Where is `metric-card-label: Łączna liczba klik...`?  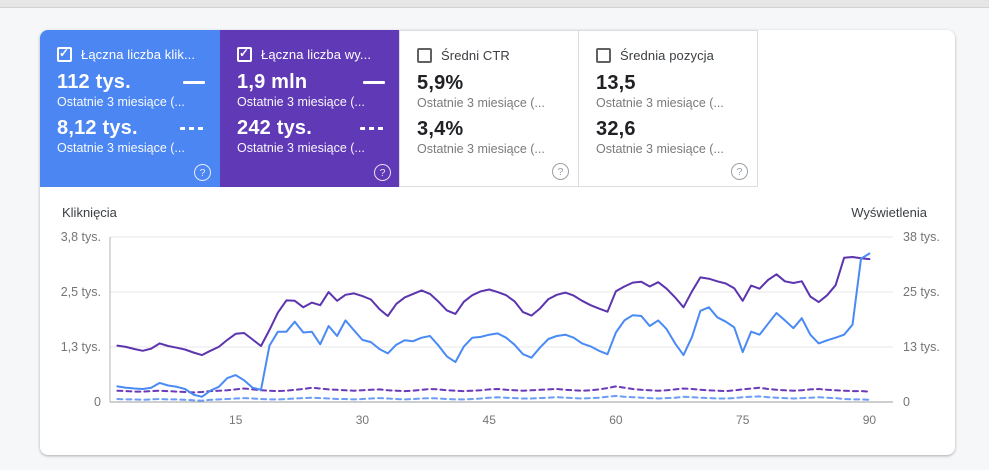
metric-card-label: Łączna liczba klik... is located at coordinates (138, 54).